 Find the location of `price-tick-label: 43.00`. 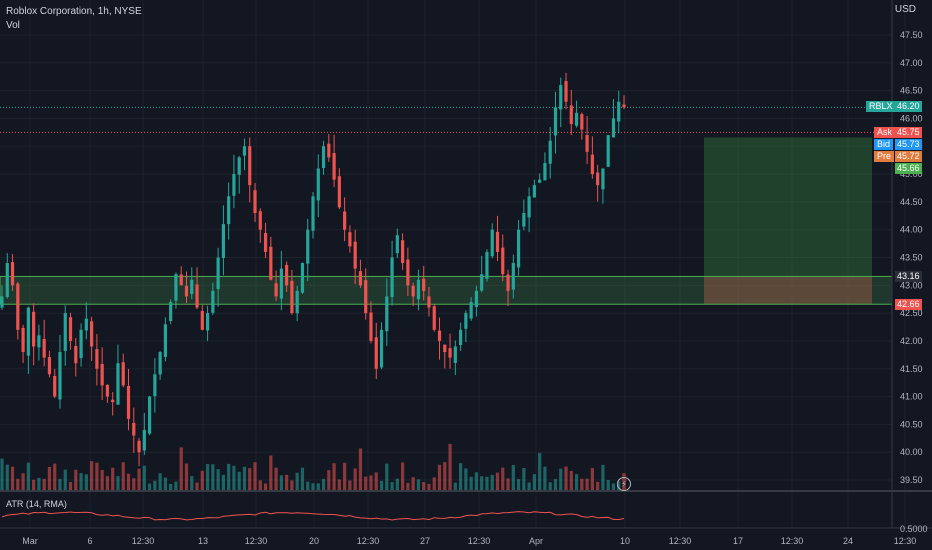

price-tick-label: 43.00 is located at coordinates (911, 285).